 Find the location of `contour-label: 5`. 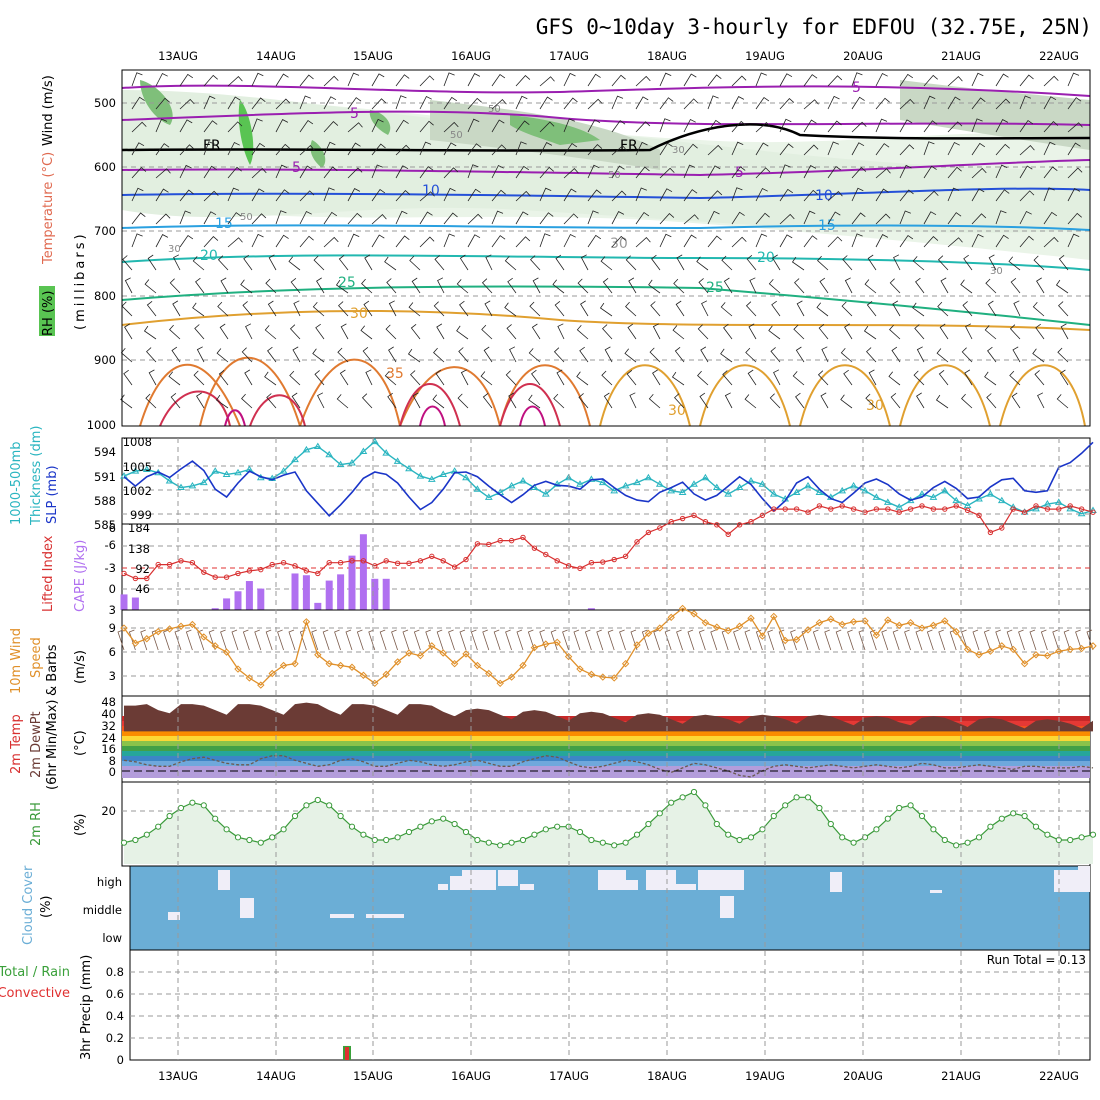

contour-label: 5 is located at coordinates (296, 168).